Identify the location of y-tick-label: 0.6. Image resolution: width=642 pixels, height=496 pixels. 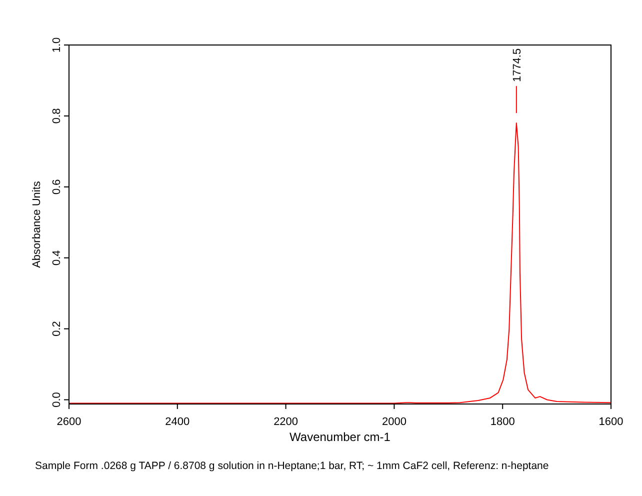
(57, 187).